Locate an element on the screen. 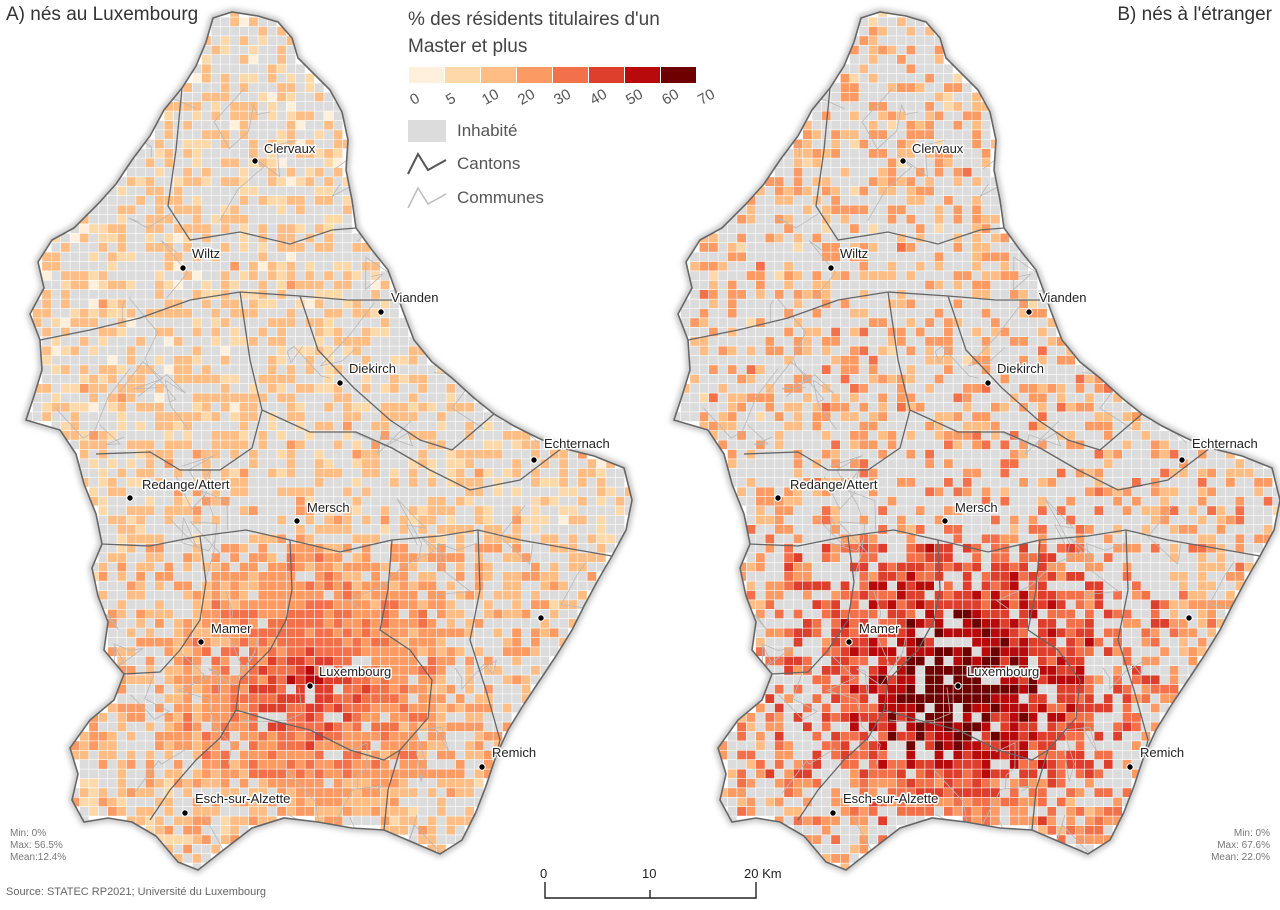  city-dot is located at coordinates (185, 813).